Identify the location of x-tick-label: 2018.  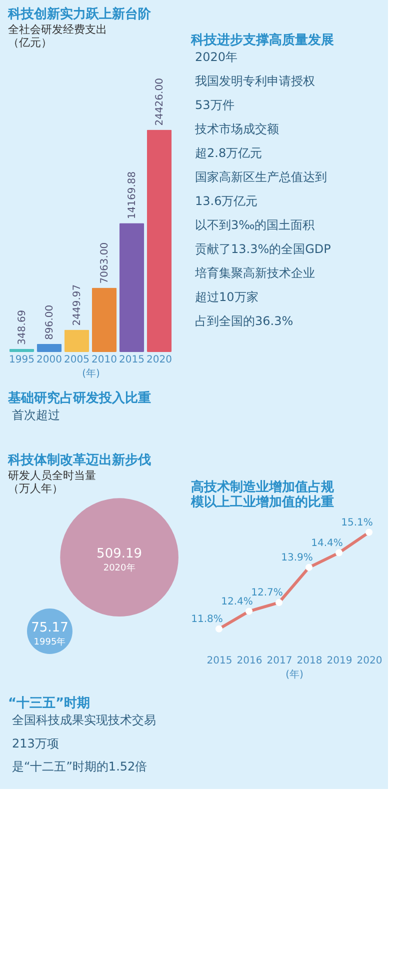
(309, 661).